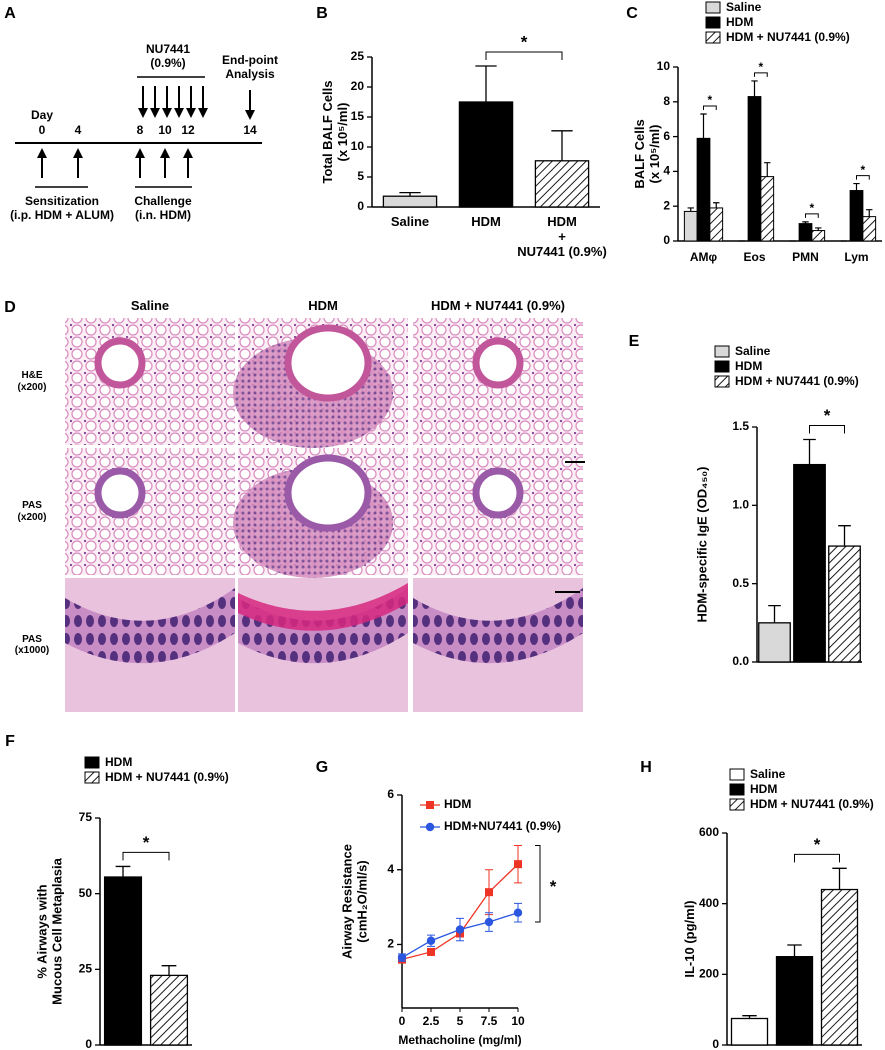 The image size is (885, 1050). I want to click on x-tick-label: HDM, so click(486, 222).